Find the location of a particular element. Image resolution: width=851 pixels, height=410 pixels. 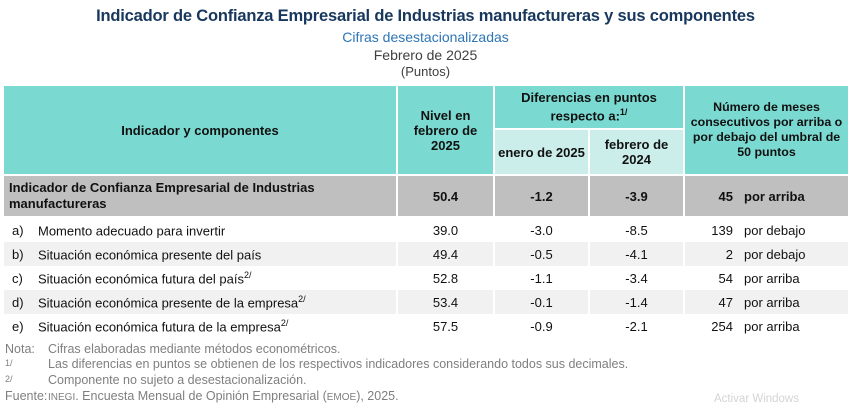

row-months-count: 139 is located at coordinates (722, 230).